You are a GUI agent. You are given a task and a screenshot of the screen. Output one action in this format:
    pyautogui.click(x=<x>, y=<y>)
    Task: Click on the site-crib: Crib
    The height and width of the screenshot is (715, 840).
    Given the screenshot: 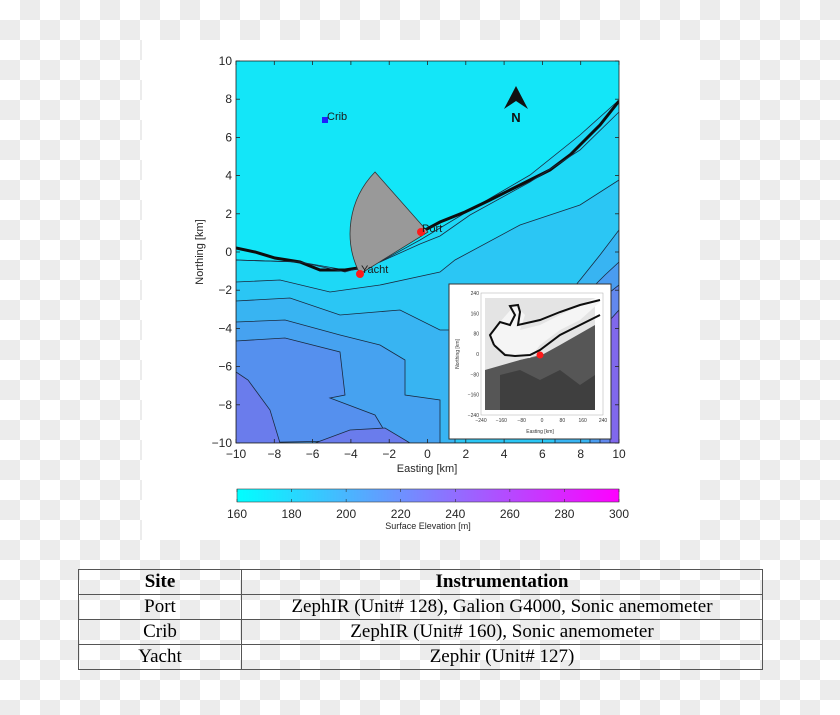 What is the action you would take?
    pyautogui.click(x=334, y=117)
    